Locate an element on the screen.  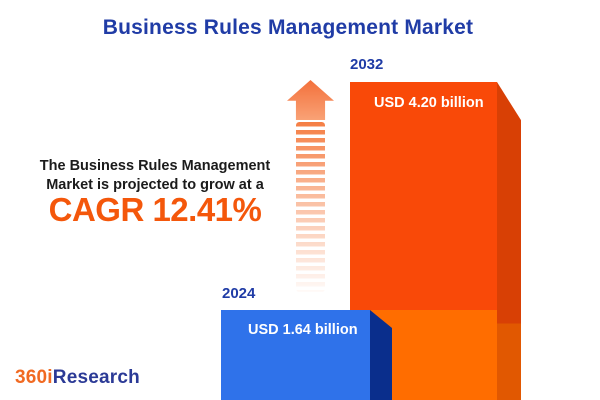
cagr-value: CAGR 12.41% is located at coordinates (155, 209).